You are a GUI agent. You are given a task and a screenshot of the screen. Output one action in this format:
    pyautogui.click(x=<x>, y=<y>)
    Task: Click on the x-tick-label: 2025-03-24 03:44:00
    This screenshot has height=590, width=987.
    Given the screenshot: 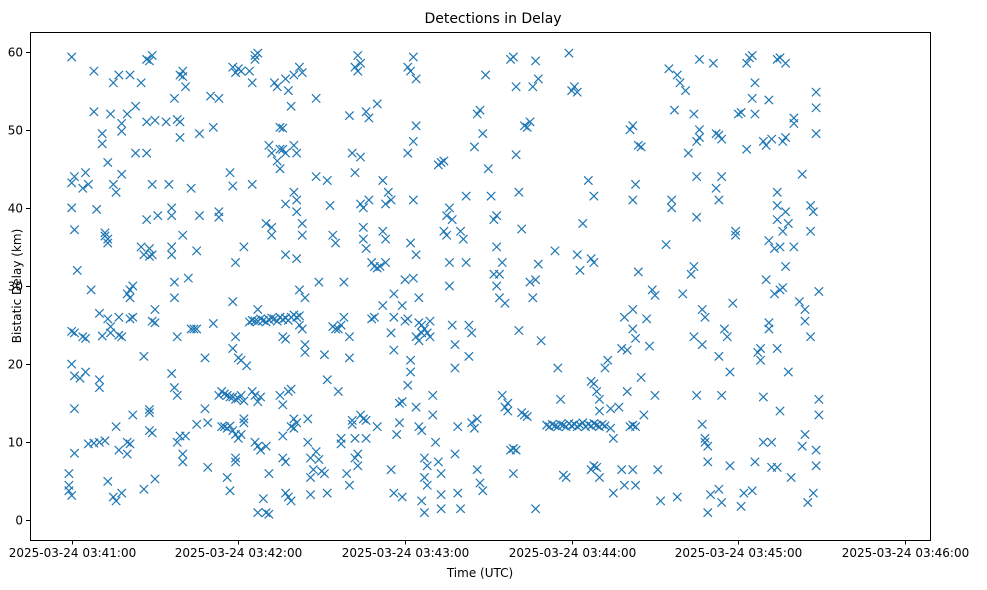 What is the action you would take?
    pyautogui.click(x=572, y=553)
    